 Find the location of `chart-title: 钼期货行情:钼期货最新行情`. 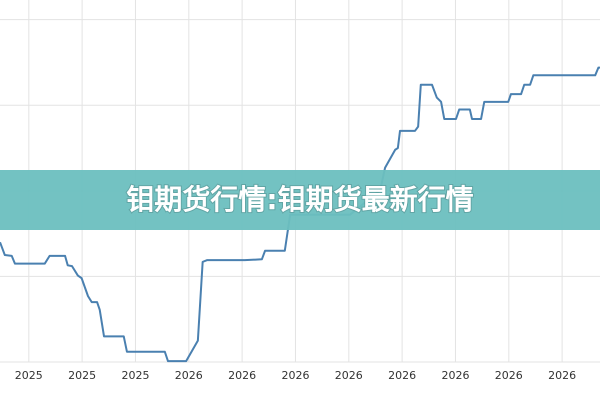

chart-title: 钼期货行情:钼期货最新行情 is located at coordinates (299, 199).